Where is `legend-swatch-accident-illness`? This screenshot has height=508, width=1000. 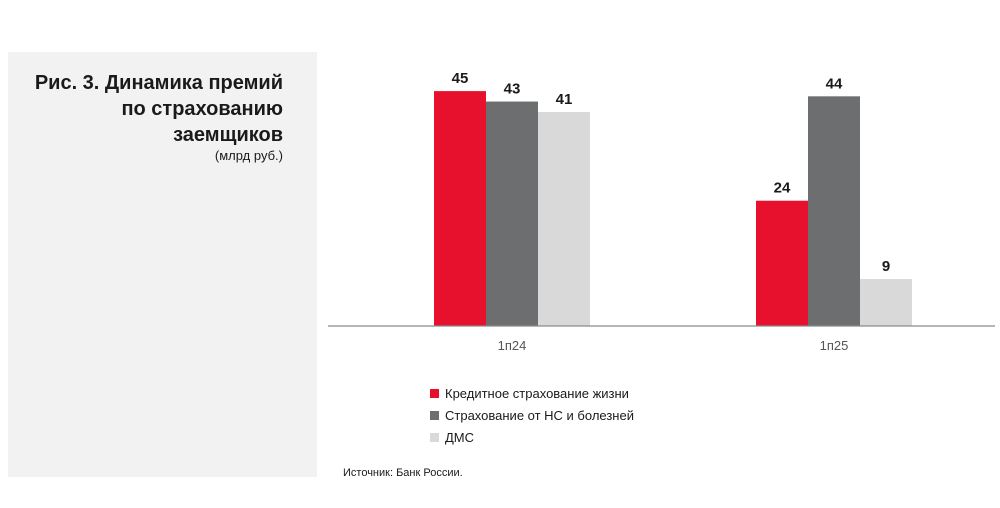 legend-swatch-accident-illness is located at coordinates (434, 415).